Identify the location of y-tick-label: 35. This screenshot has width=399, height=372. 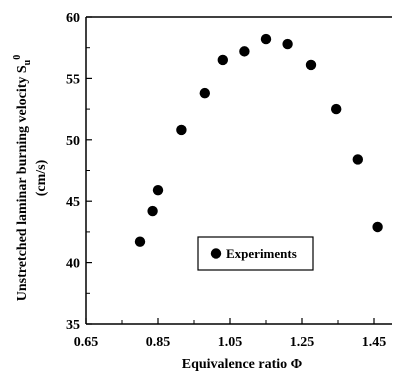
(73, 325).